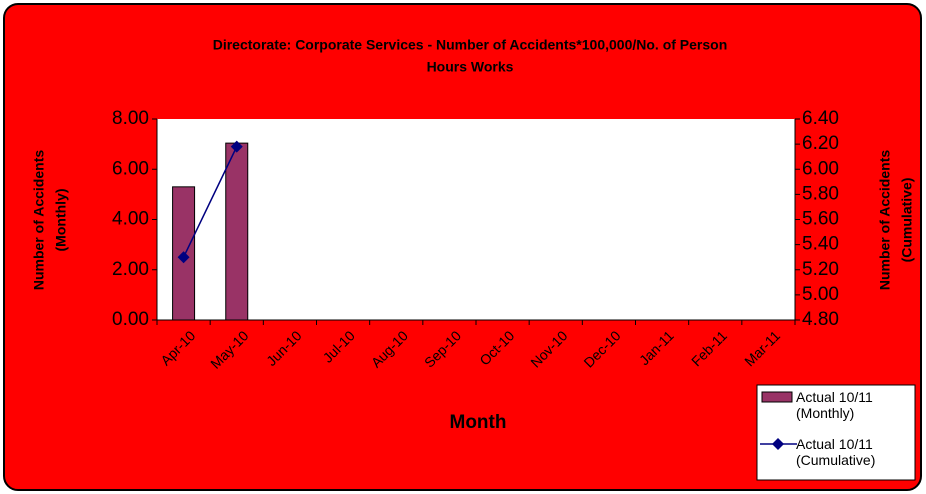 The width and height of the screenshot is (926, 494). I want to click on legend-swatch, so click(777, 397).